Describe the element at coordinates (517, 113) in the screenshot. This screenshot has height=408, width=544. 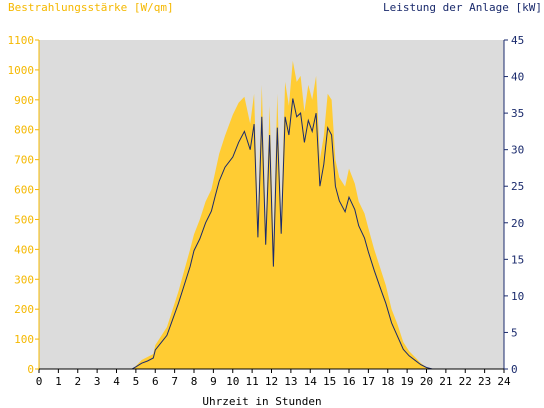
I see `right-y-tick-label: 35` at that location.